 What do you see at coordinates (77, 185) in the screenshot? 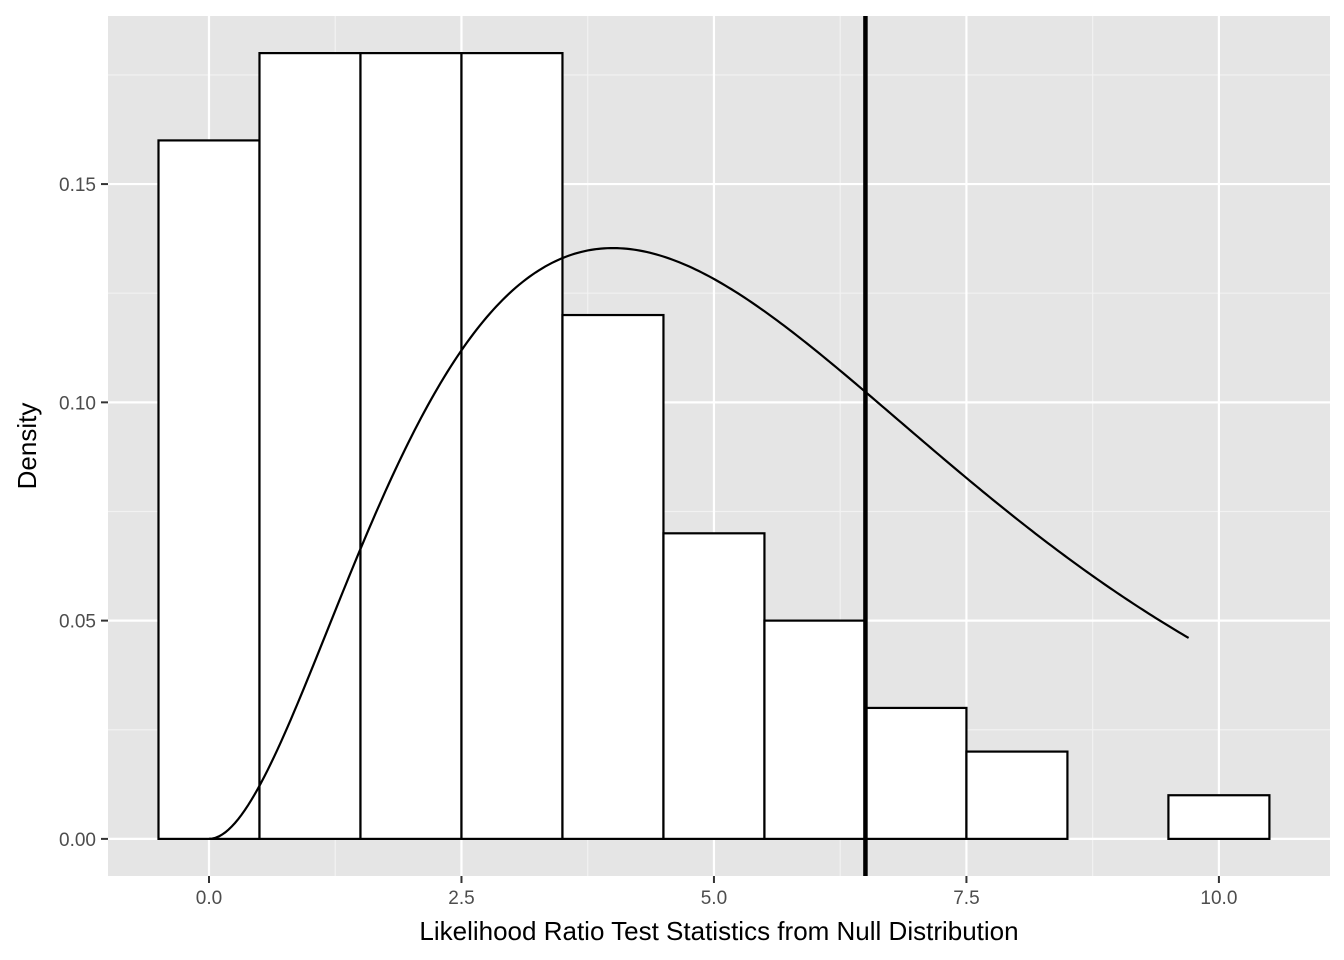
I see `y-tick-label: 0.15` at bounding box center [77, 185].